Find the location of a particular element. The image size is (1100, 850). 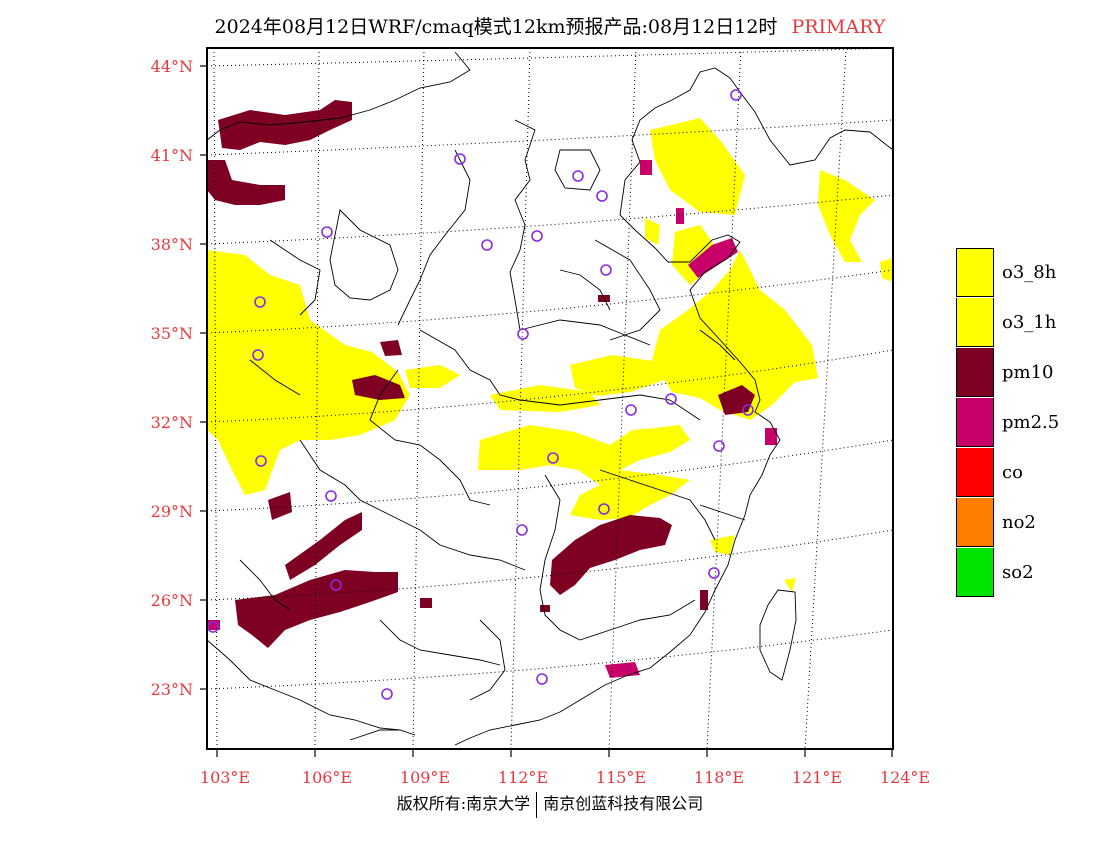

lat-label-35n: 35°N is located at coordinates (172, 333).